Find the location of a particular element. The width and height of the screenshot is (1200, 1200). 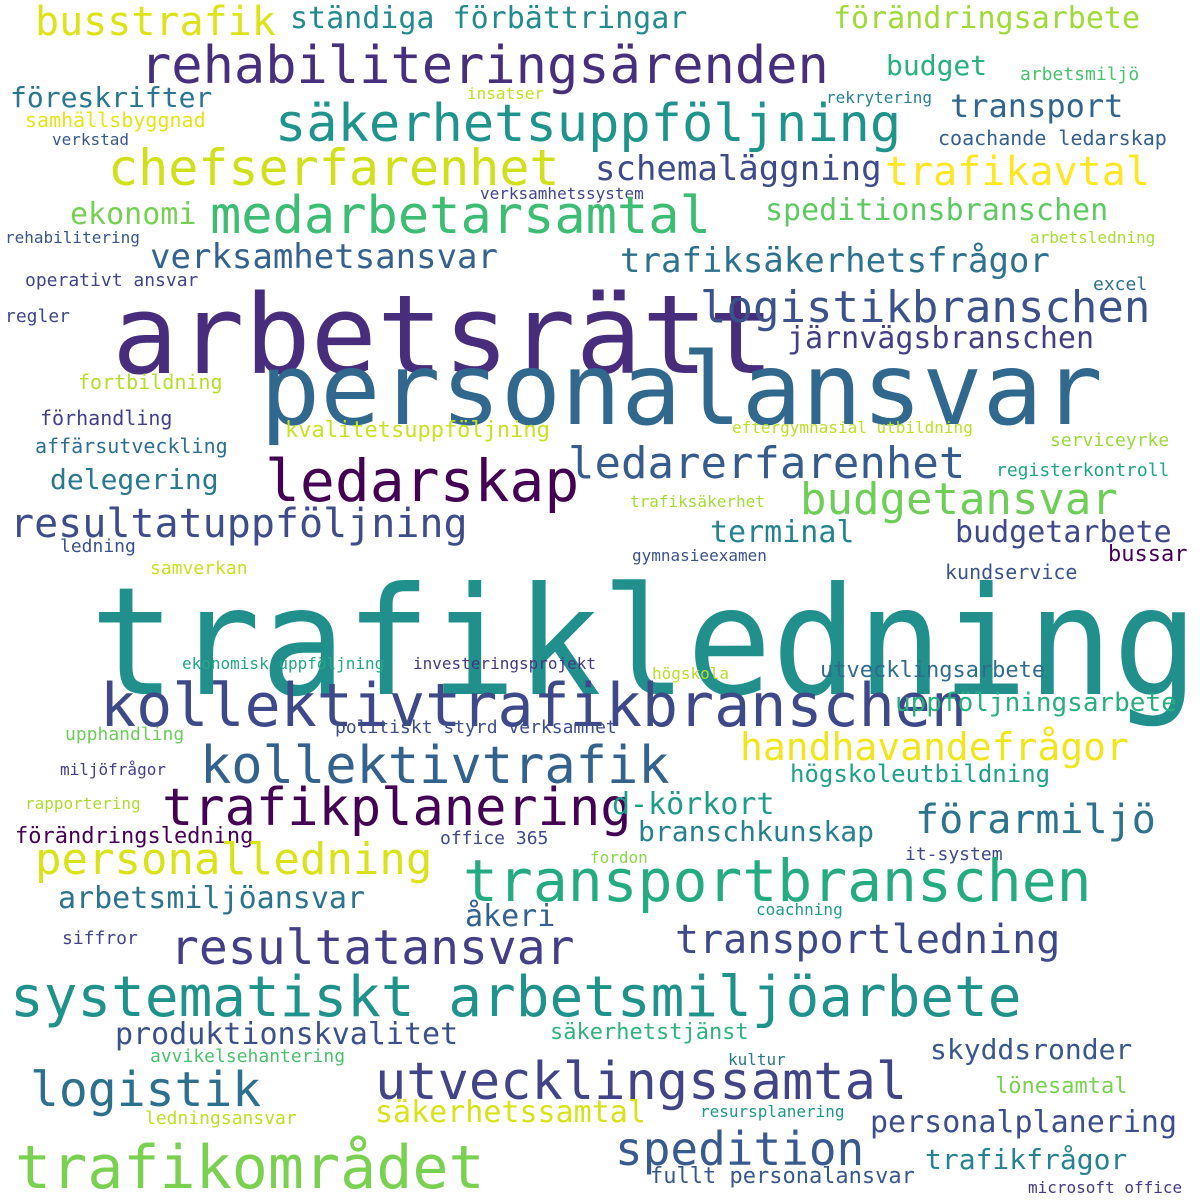

word-rehabilitering: rehabilitering is located at coordinates (72, 237).